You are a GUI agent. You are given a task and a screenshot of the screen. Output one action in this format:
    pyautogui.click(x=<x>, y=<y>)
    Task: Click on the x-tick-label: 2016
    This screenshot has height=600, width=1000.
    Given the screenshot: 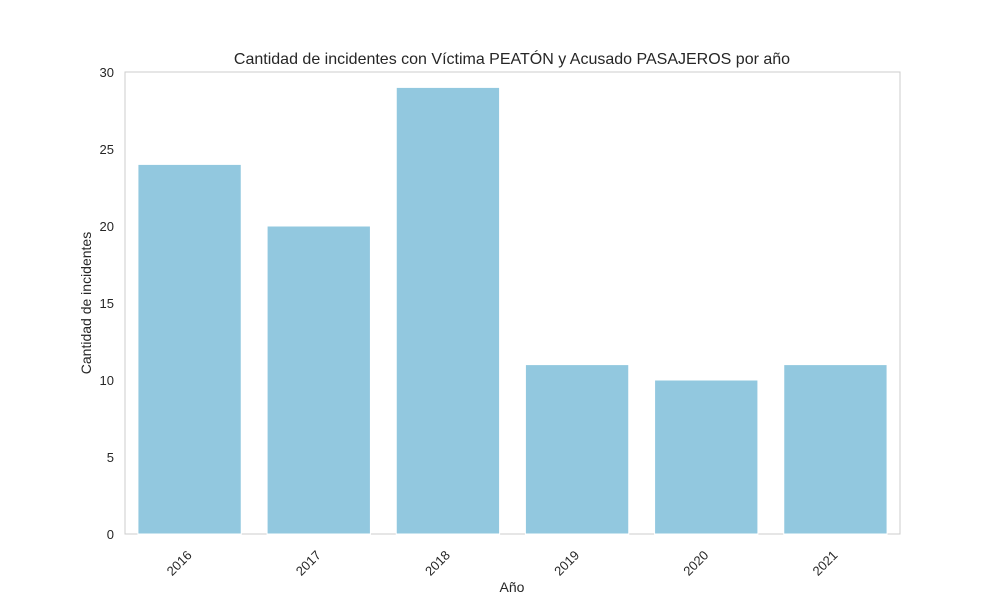 What is the action you would take?
    pyautogui.click(x=179, y=563)
    